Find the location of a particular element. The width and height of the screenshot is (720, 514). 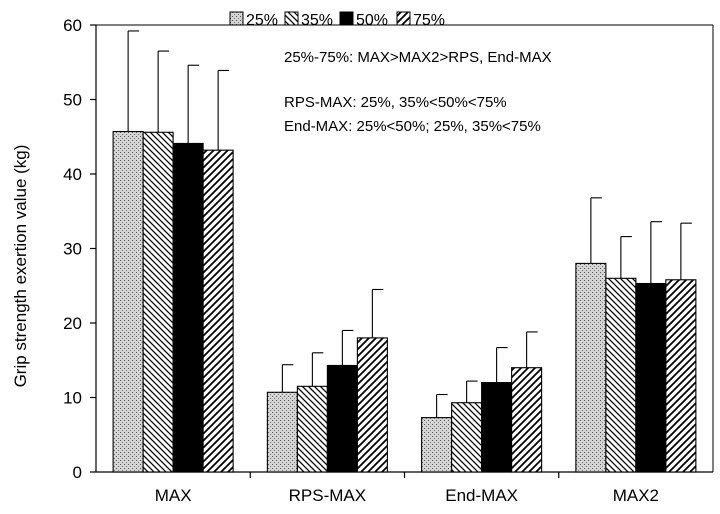

bar-max-25pct is located at coordinates (128, 301).